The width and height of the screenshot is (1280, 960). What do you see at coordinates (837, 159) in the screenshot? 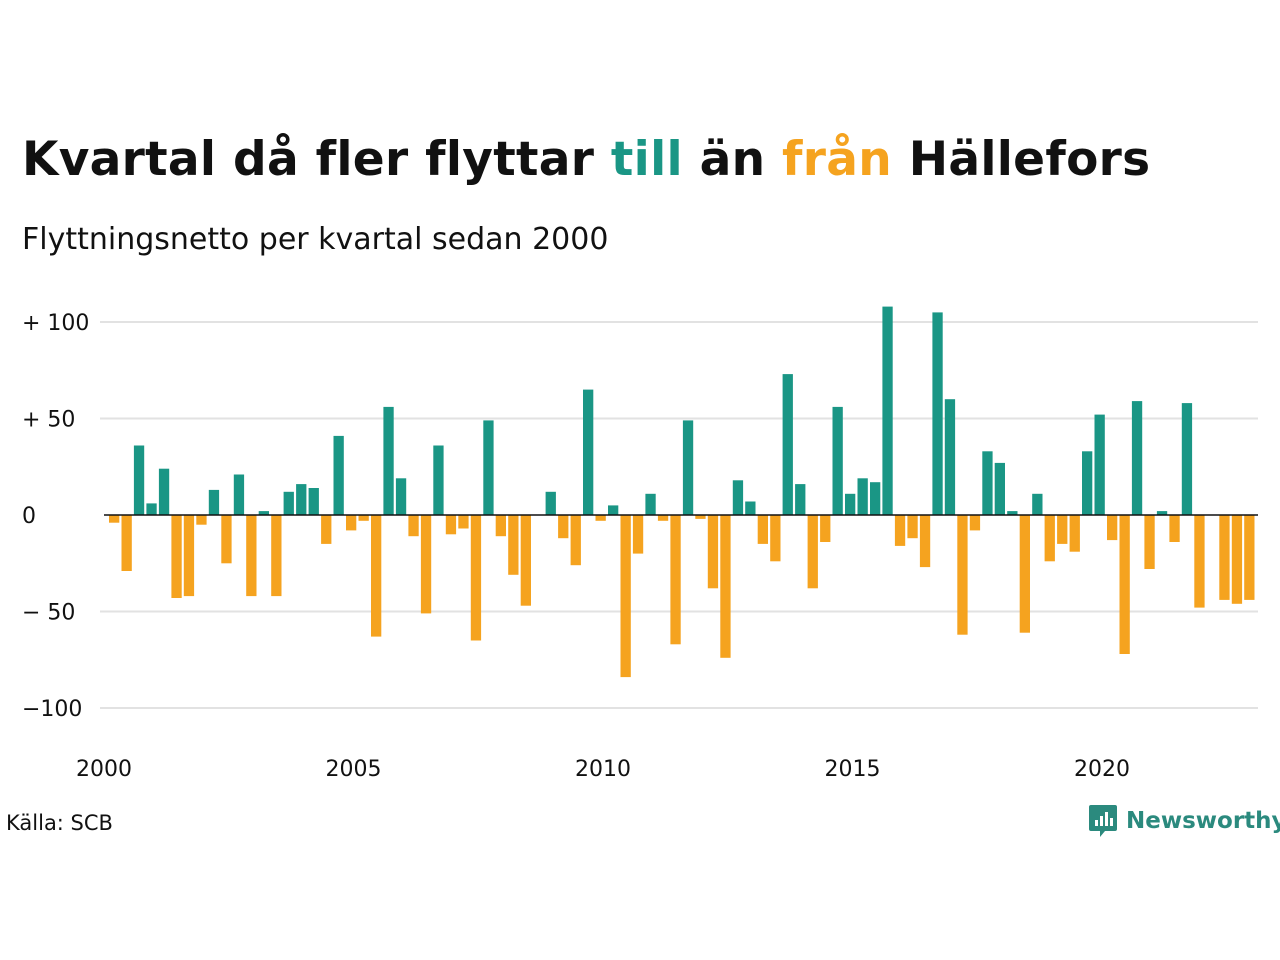
I see `title-fran: från` at bounding box center [837, 159].